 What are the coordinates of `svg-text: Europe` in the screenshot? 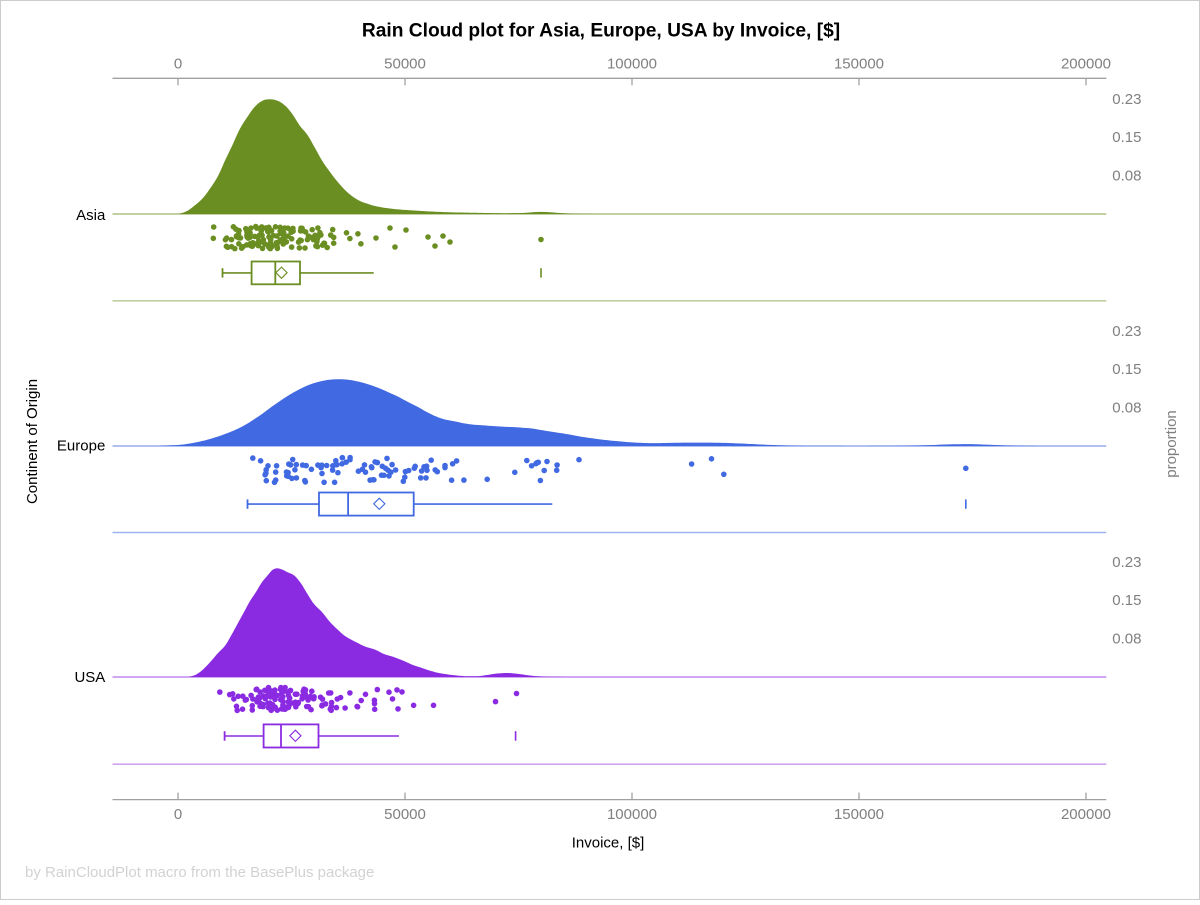 It's located at (81, 446).